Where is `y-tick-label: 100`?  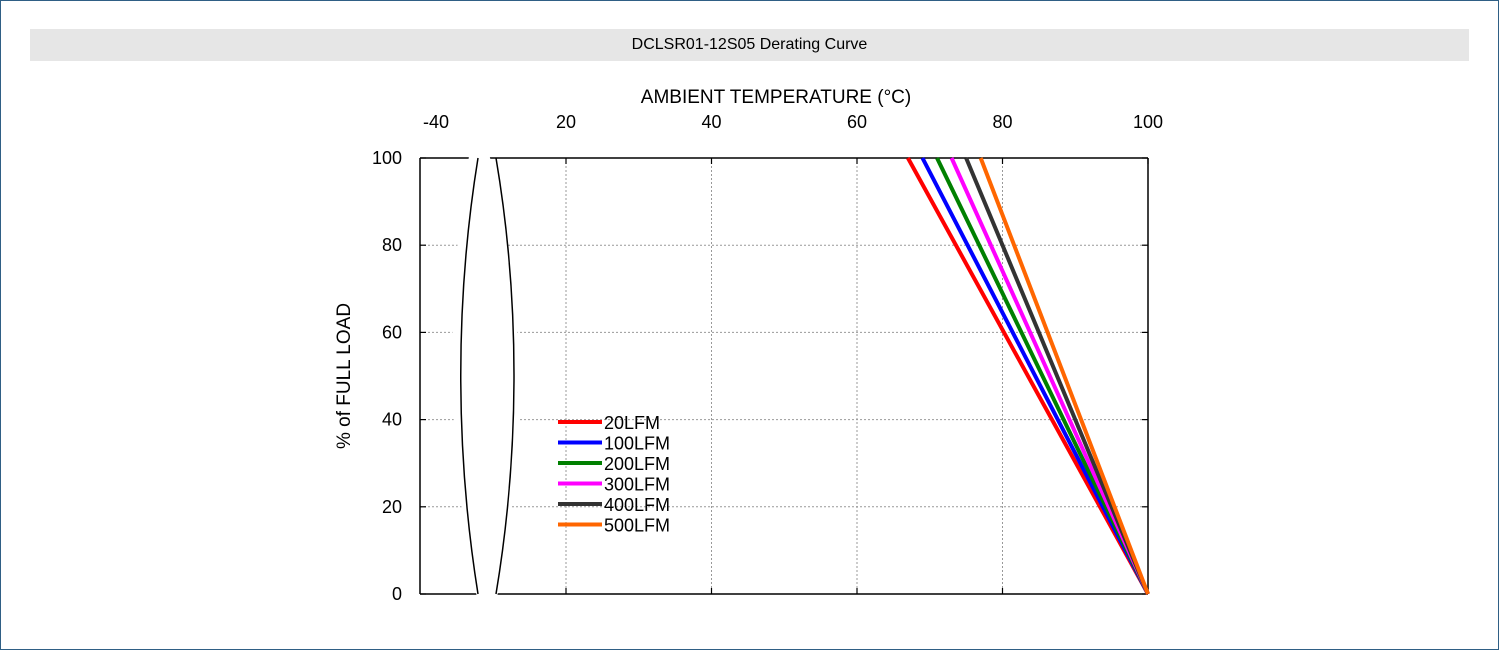
y-tick-label: 100 is located at coordinates (387, 158).